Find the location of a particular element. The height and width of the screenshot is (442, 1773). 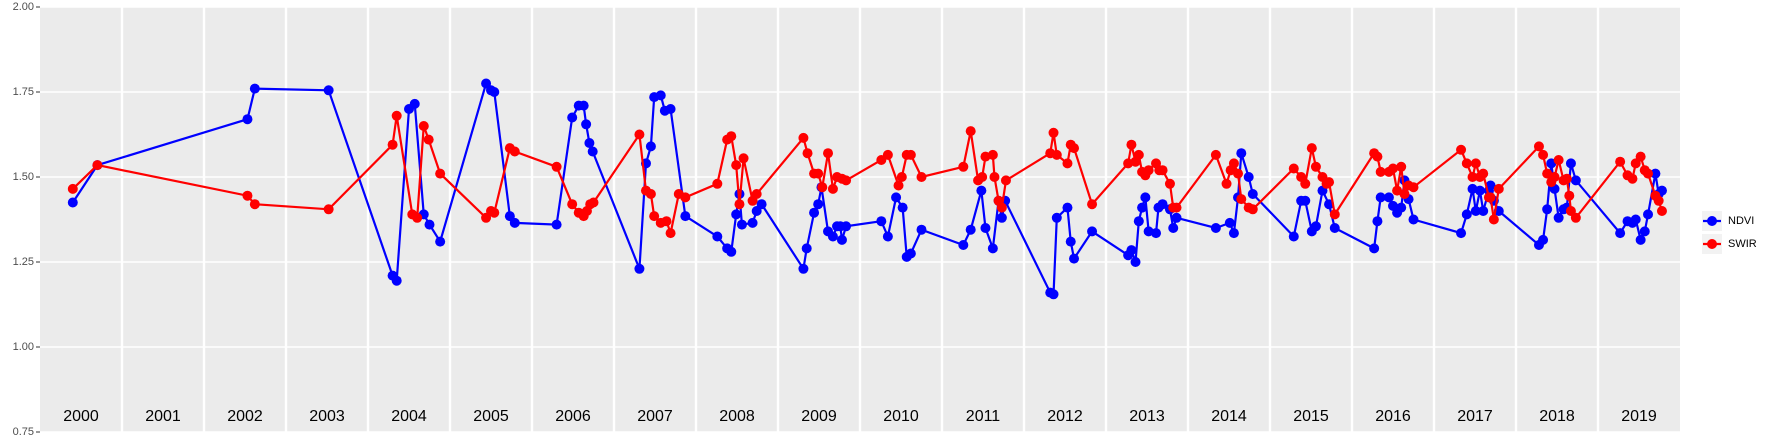

year-label: 2017 is located at coordinates (1475, 416).